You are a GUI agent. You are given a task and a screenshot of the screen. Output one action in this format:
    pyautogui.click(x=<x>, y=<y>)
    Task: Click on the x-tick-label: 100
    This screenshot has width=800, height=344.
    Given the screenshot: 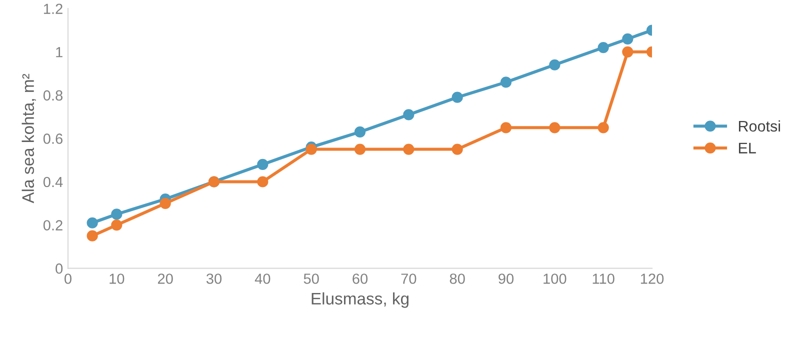 What is the action you would take?
    pyautogui.click(x=555, y=279)
    